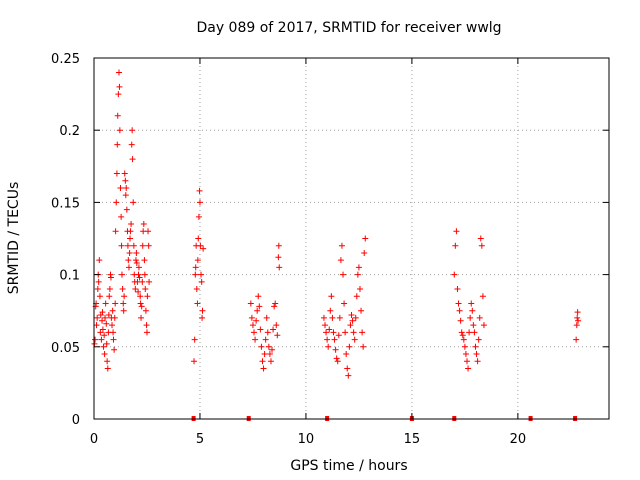  Describe the element at coordinates (518, 439) in the screenshot. I see `x-tick-label: 20` at that location.